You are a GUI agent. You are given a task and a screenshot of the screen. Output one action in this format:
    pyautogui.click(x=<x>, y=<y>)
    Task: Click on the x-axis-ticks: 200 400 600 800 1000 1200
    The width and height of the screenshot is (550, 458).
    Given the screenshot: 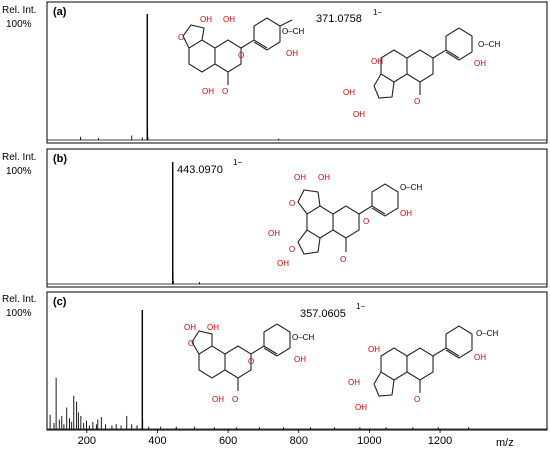 What is the action you would take?
    pyautogui.click(x=265, y=438)
    